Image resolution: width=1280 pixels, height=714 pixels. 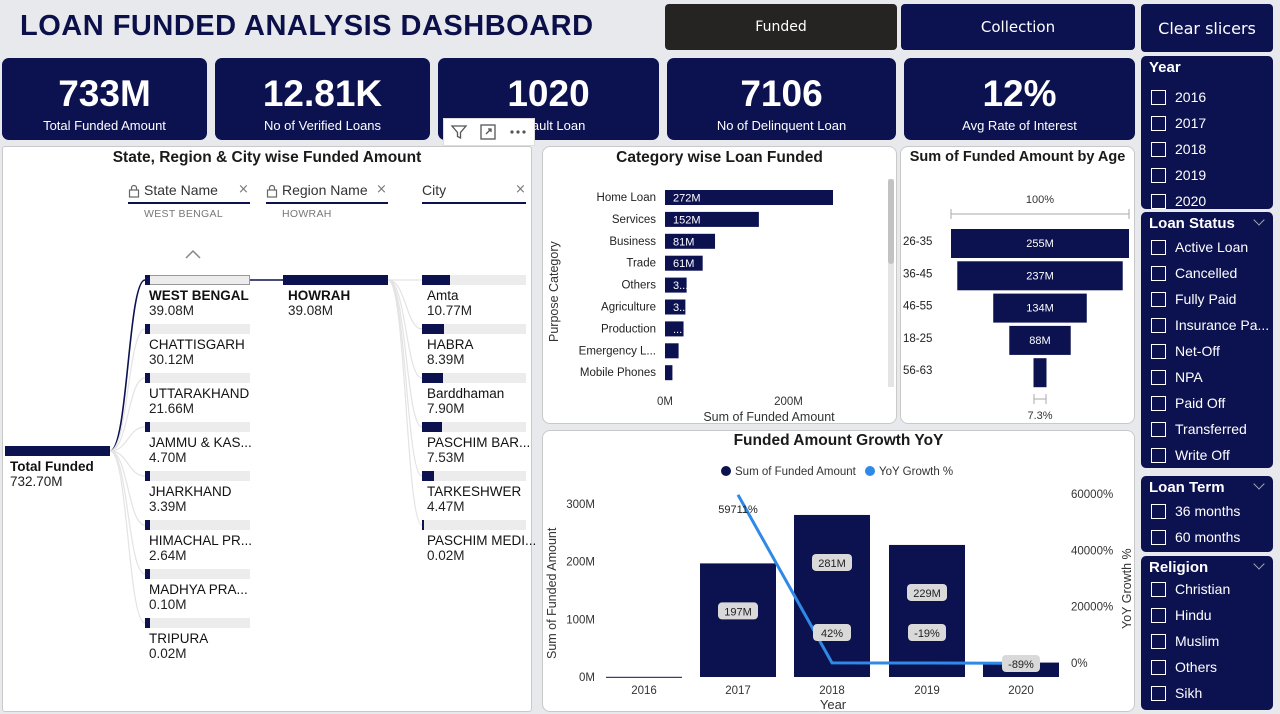 What do you see at coordinates (1207, 641) in the screenshot?
I see `slicer-option: Muslim` at bounding box center [1207, 641].